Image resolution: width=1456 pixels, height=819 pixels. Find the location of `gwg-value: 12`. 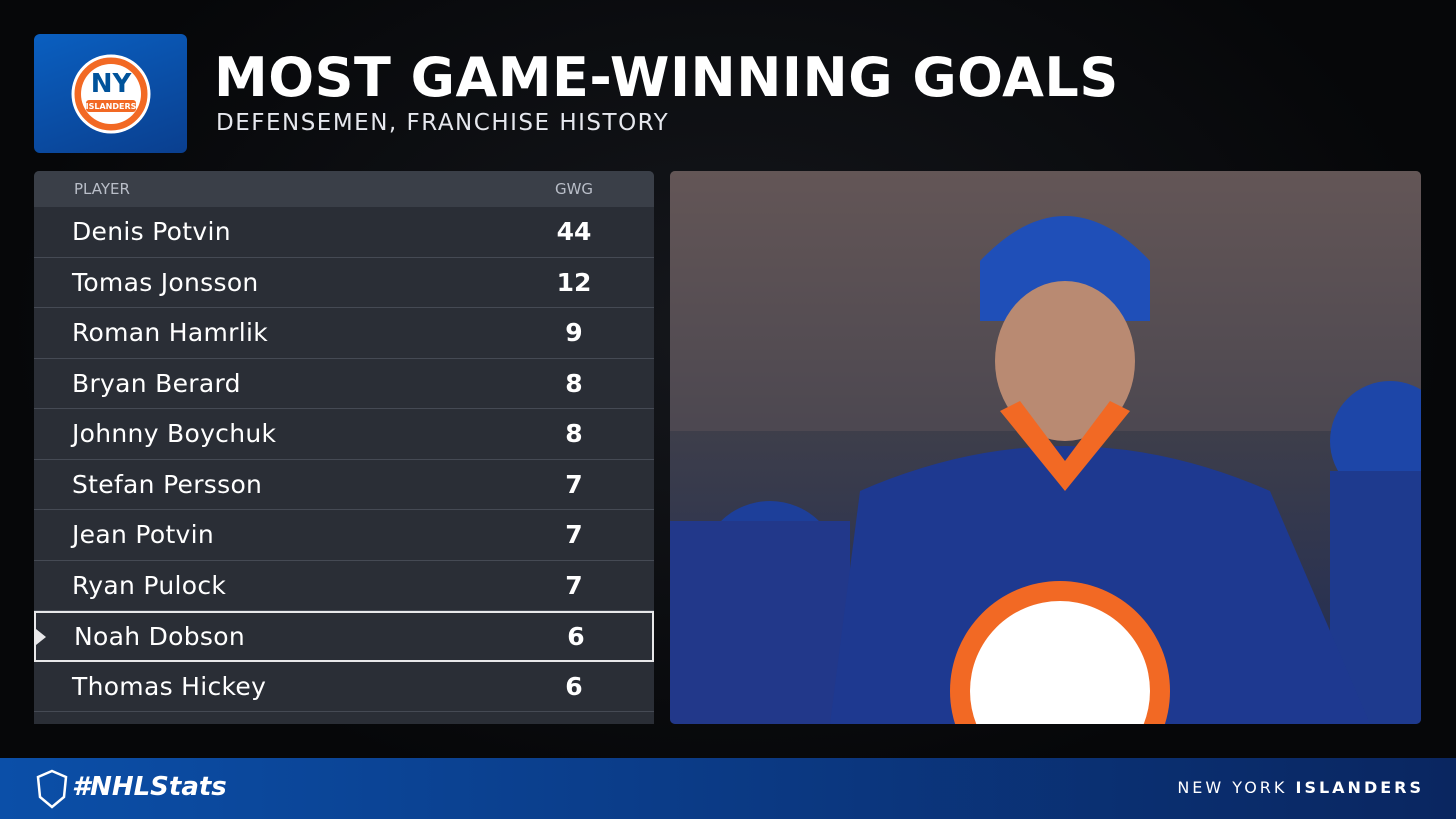

gwg-value: 12 is located at coordinates (574, 282).